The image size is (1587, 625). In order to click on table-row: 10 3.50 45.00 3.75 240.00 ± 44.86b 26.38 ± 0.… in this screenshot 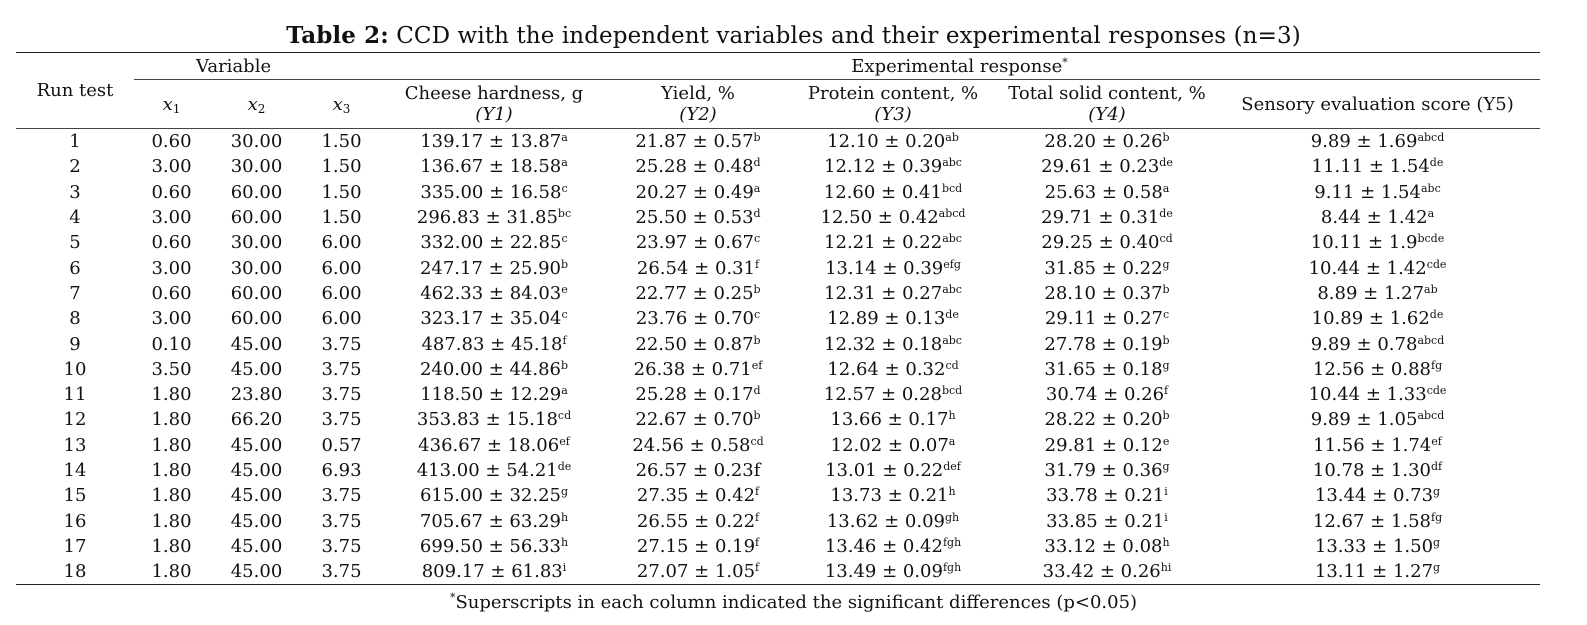, I will do `click(778, 369)`.